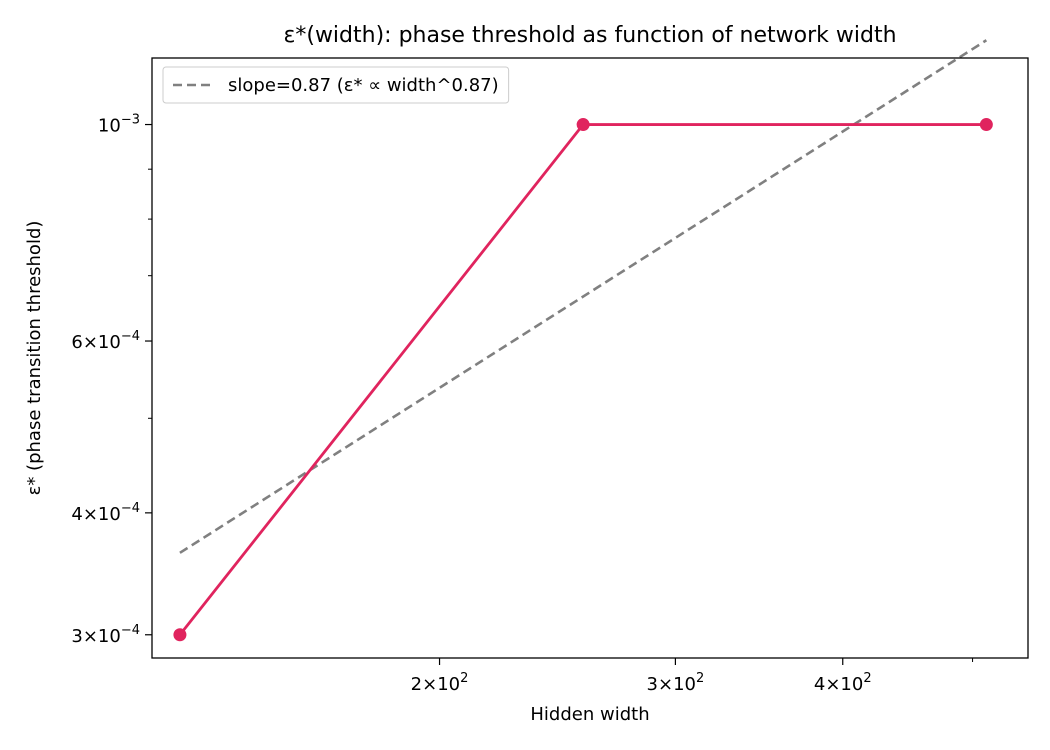 The height and width of the screenshot is (750, 1050). What do you see at coordinates (119, 125) in the screenshot?
I see `y-tick-label: 10−3` at bounding box center [119, 125].